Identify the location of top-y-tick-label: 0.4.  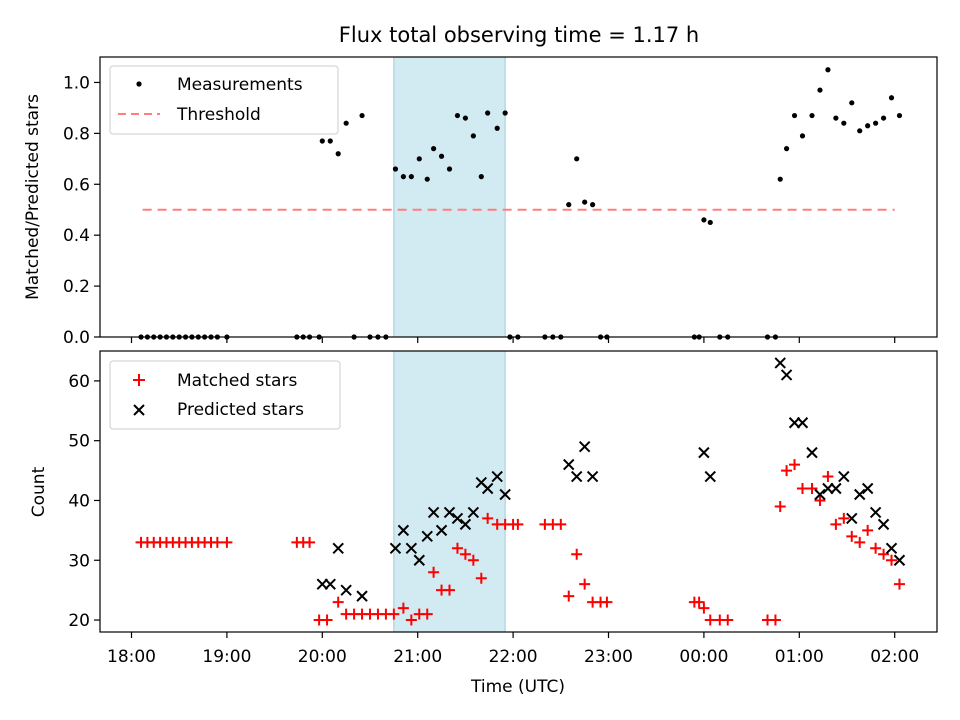
(76, 236).